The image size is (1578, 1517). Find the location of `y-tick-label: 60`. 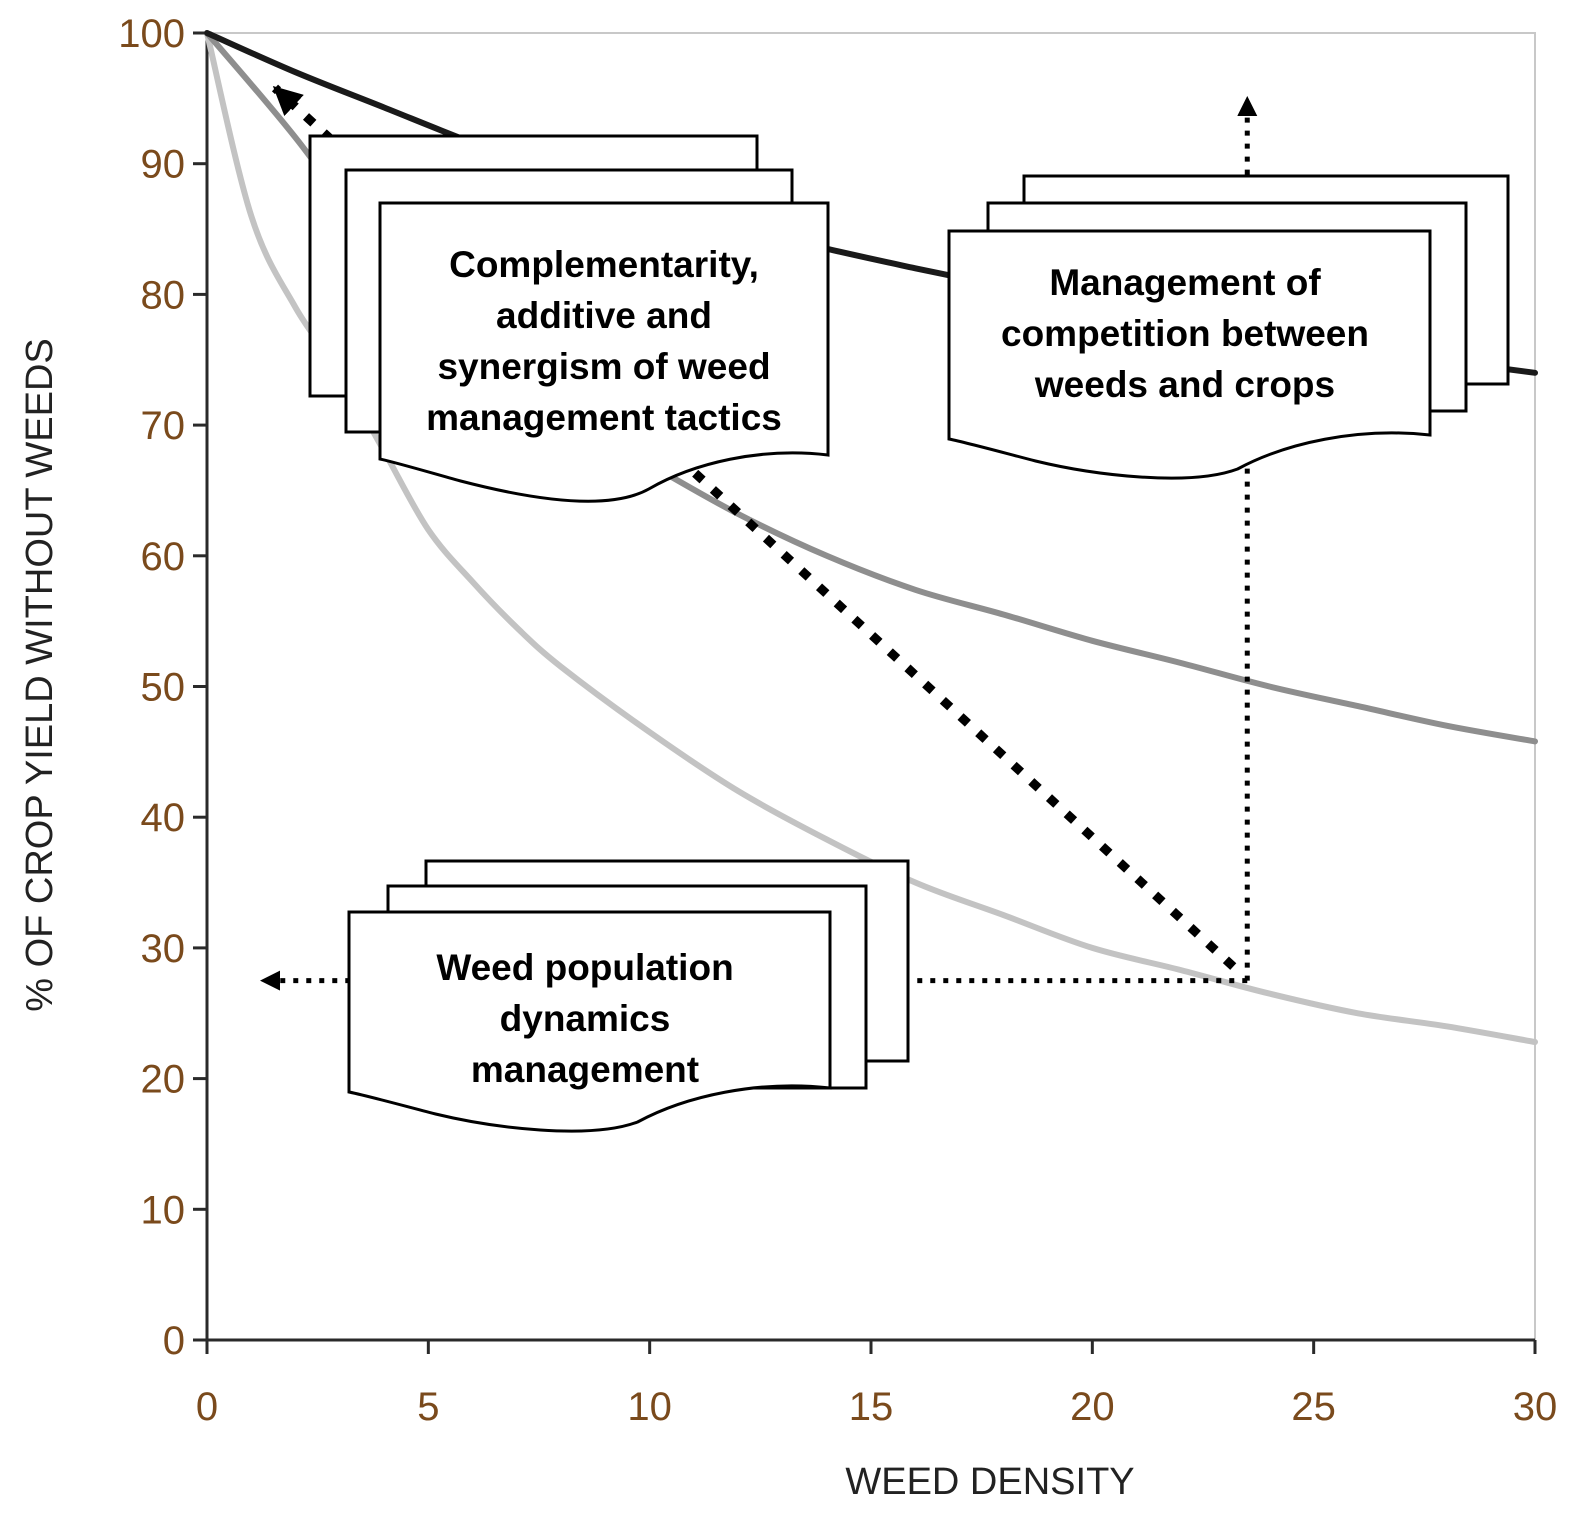

y-tick-label: 60 is located at coordinates (163, 557).